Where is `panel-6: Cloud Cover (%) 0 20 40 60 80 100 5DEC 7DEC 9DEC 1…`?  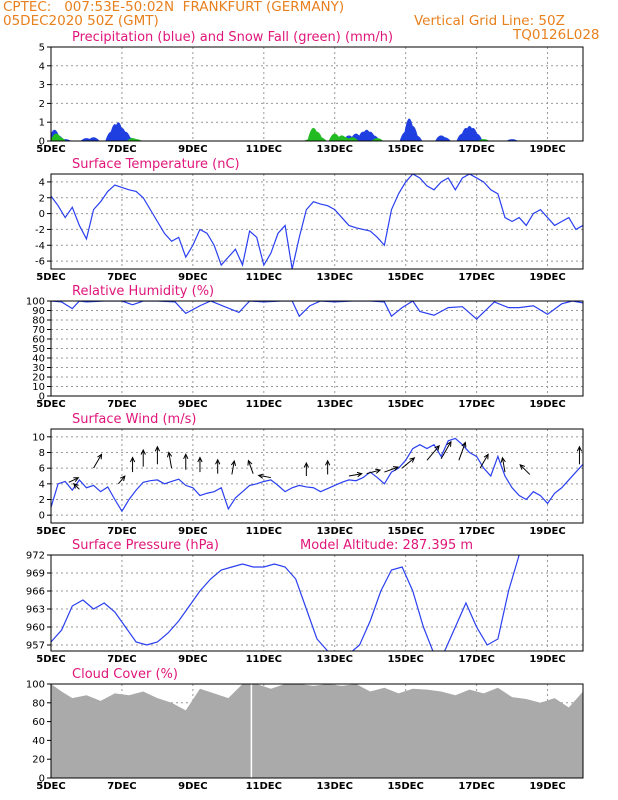
panel-6: Cloud Cover (%) 0 20 40 60 80 100 5DEC 7DEC 9DEC 1… is located at coordinates (305, 729).